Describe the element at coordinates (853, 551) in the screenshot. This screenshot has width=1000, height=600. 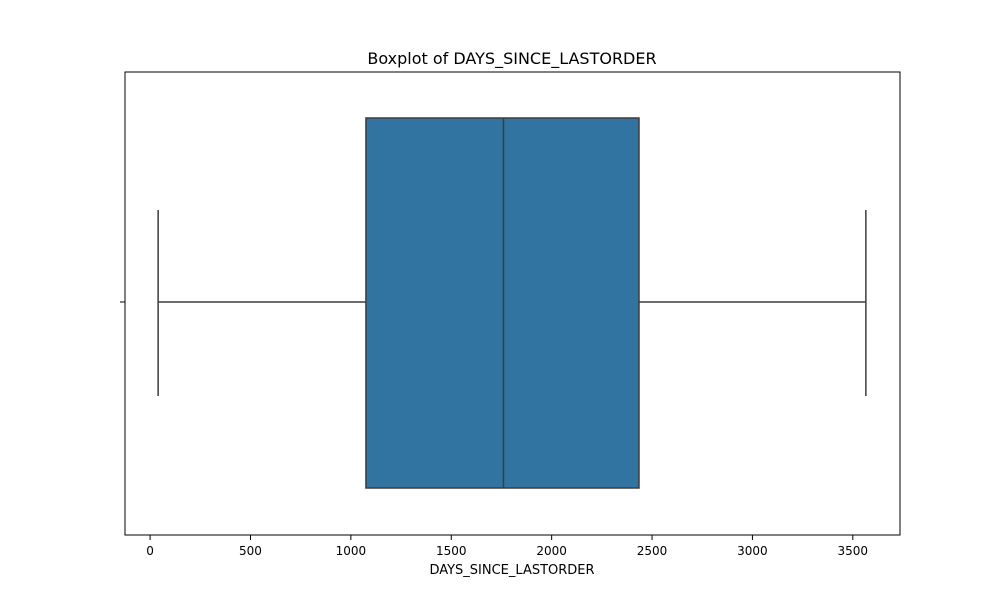
I see `x-tick-label: 3500` at that location.